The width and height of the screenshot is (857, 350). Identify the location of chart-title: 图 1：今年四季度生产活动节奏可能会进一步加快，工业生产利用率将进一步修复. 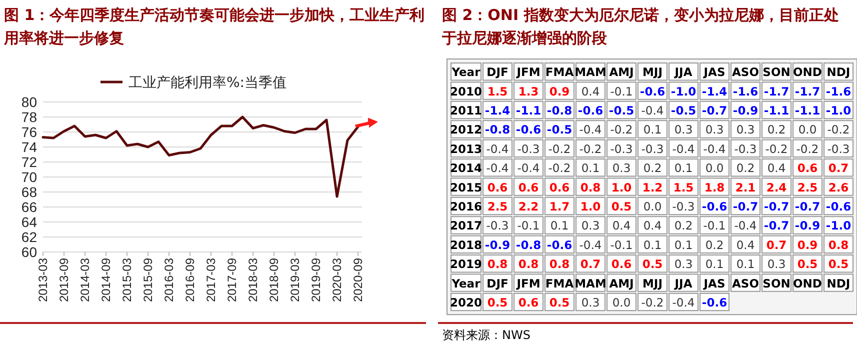
(215, 27).